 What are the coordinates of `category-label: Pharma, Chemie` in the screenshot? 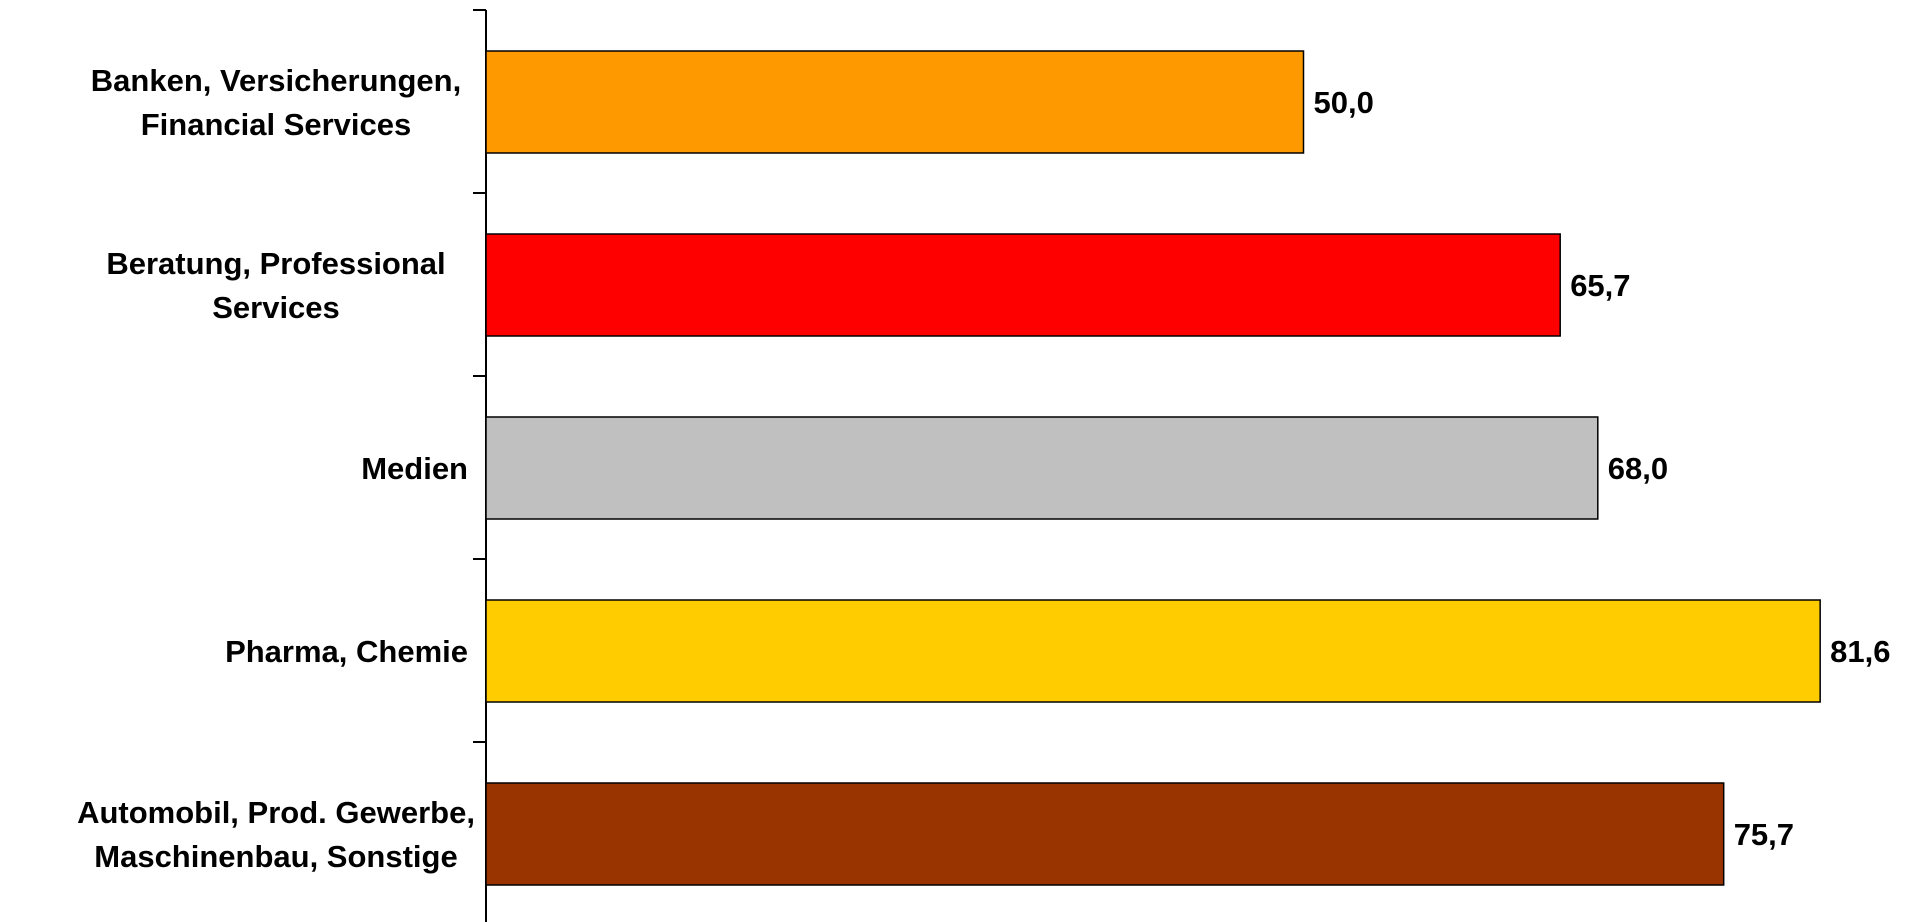 It's located at (346, 651).